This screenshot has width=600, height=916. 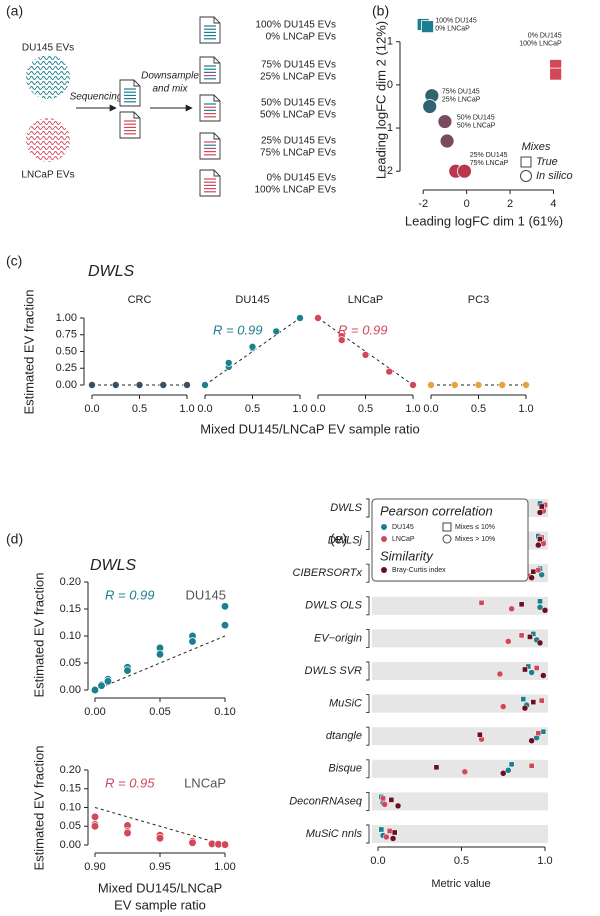 What do you see at coordinates (96, 97) in the screenshot?
I see `step-label: Sequencing` at bounding box center [96, 97].